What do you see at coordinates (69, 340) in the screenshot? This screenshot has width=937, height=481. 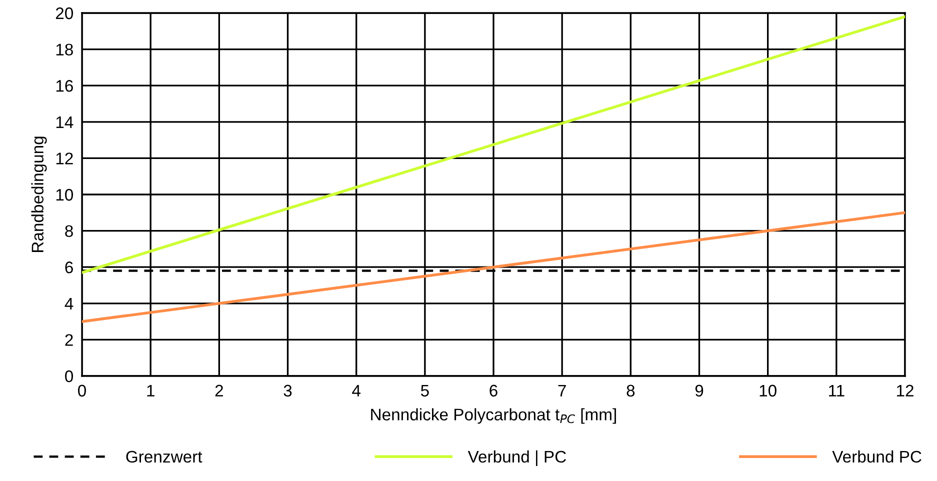 I see `y-tick-label: 2` at bounding box center [69, 340].